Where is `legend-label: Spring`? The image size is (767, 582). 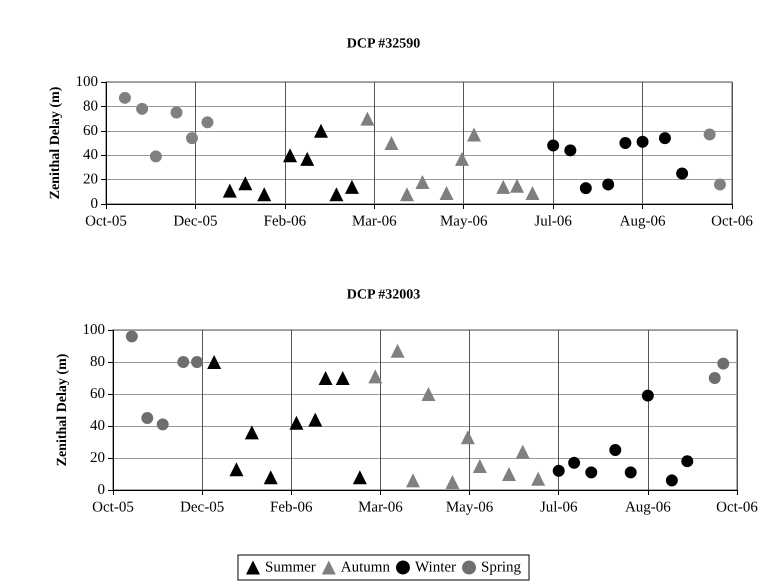
legend-label: Spring is located at coordinates (501, 568).